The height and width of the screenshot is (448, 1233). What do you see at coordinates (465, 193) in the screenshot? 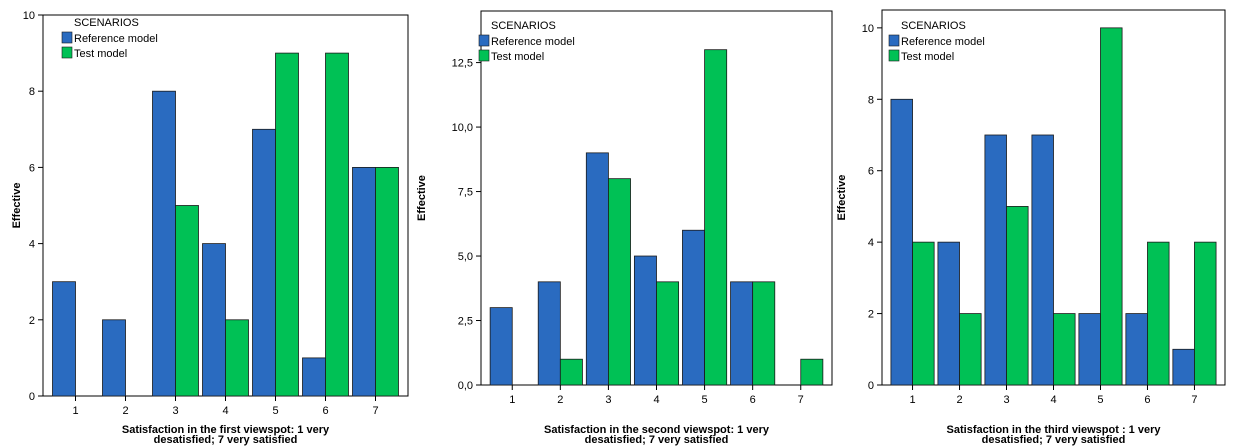
I see `y-tick-label: 7,5` at bounding box center [465, 193].